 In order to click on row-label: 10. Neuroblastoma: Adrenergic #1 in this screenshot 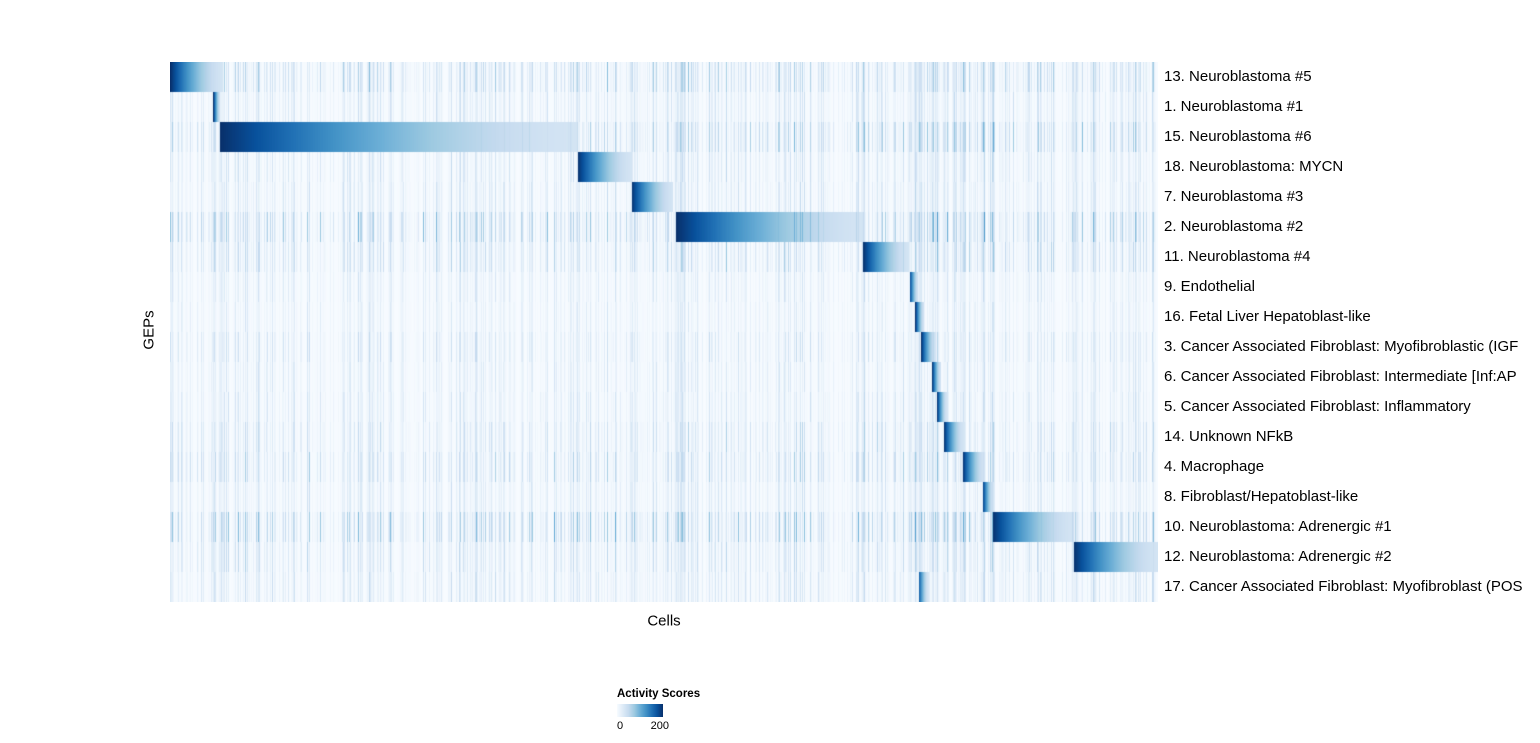, I will do `click(1278, 526)`.